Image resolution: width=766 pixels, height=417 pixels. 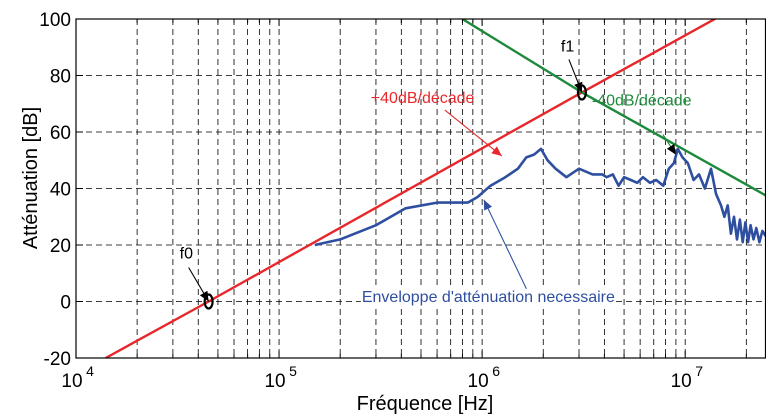 I want to click on label-plus40db: +40dB/décade, so click(x=423, y=98).